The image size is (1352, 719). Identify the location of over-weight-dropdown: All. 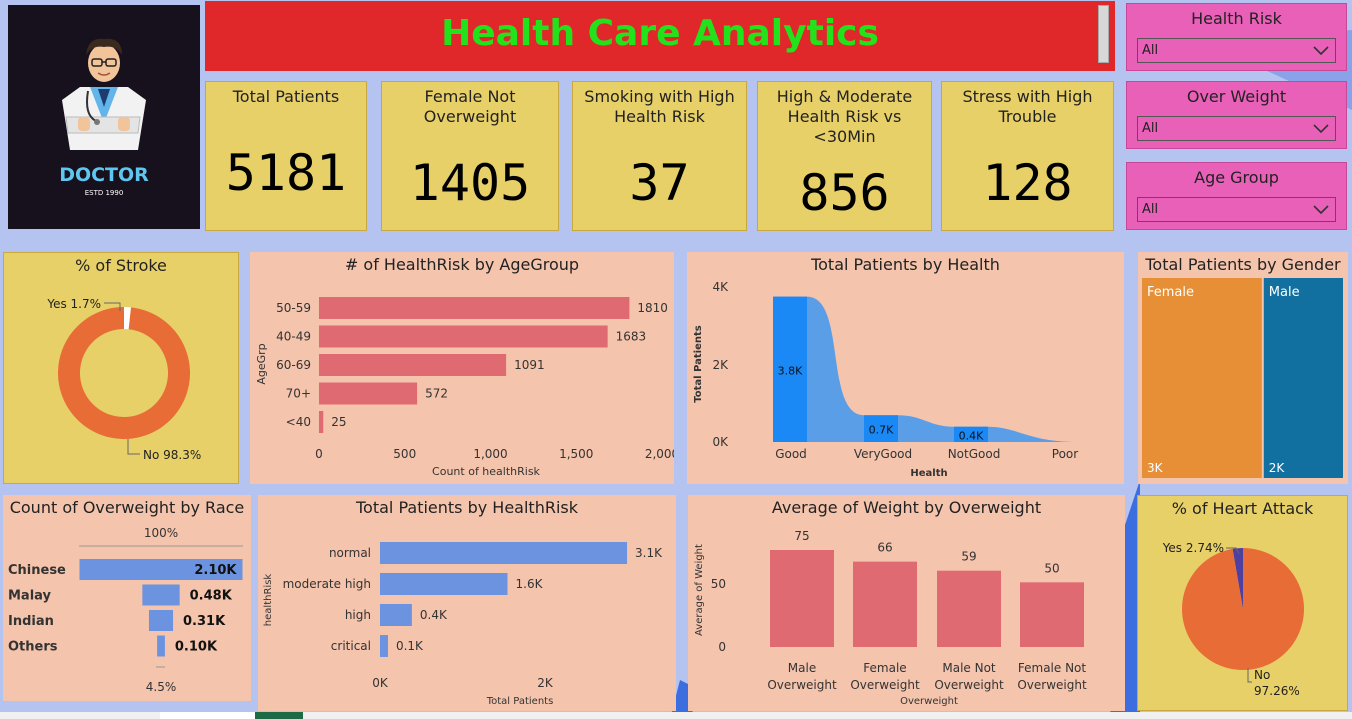
(1236, 128).